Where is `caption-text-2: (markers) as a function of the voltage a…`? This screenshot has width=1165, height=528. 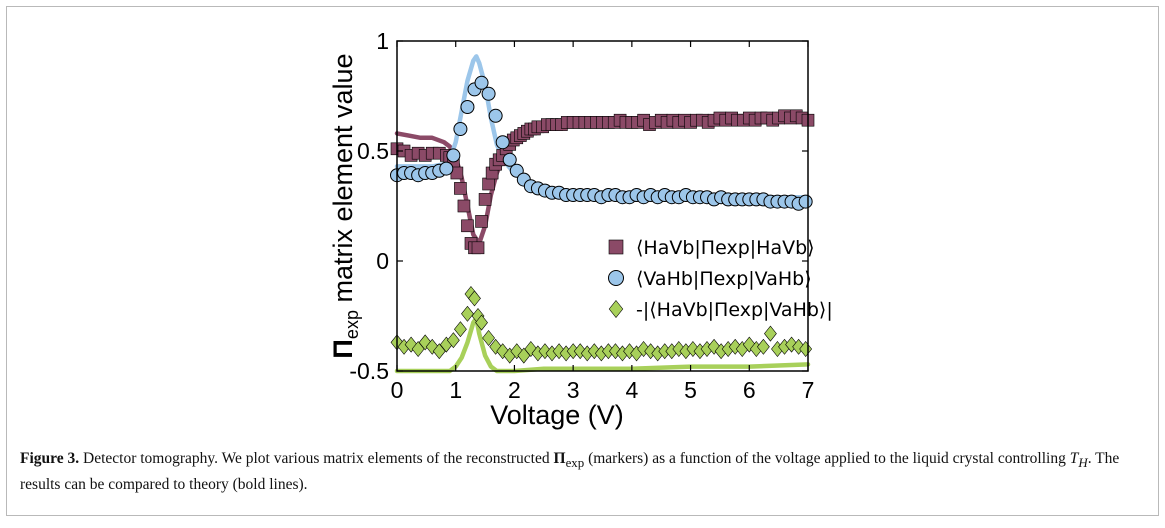
caption-text-2: (markers) as a function of the voltage a… is located at coordinates (827, 458).